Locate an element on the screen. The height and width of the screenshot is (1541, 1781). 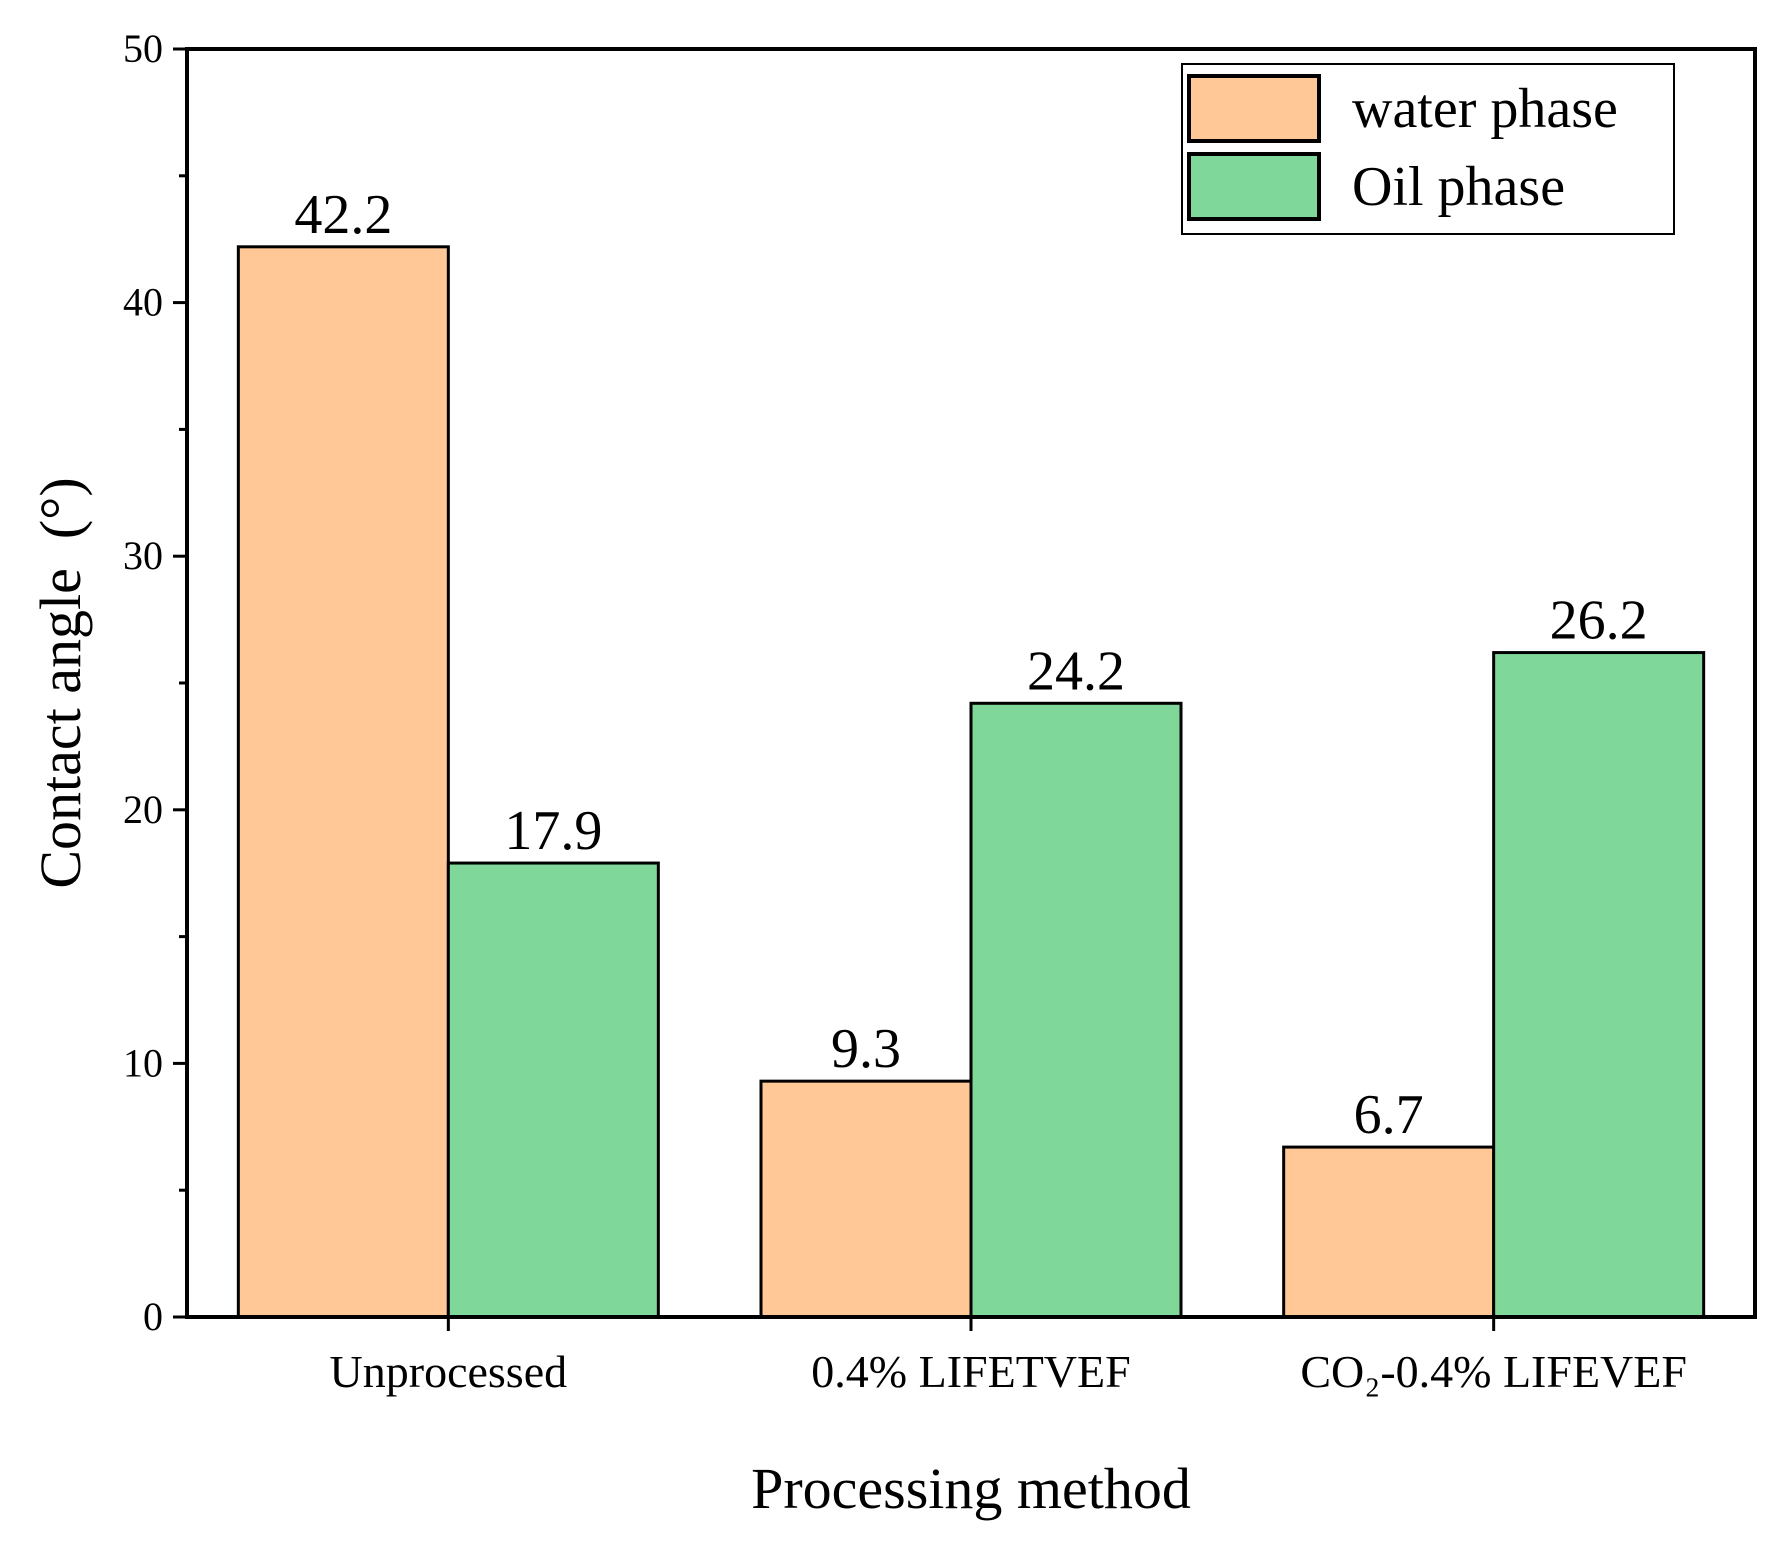
legend-label-oil-phase: Oil phase is located at coordinates (1458, 187).